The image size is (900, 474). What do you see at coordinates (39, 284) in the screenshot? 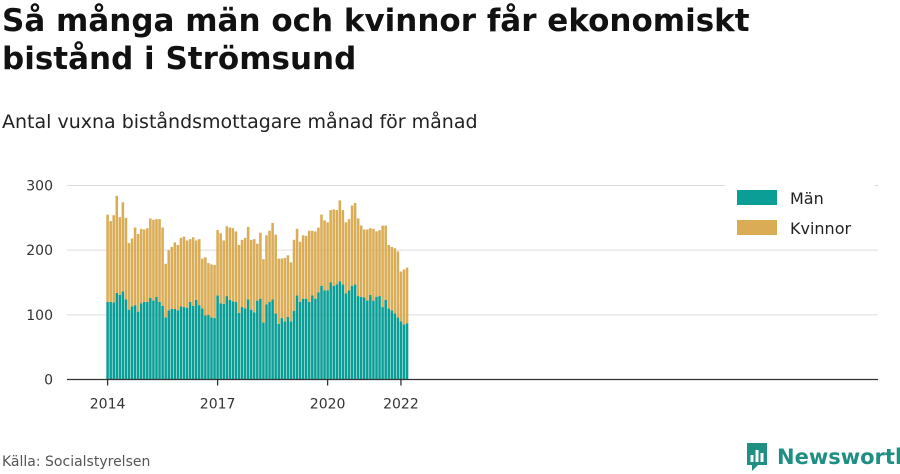
I see `y-axis: 0 100 200 300` at bounding box center [39, 284].